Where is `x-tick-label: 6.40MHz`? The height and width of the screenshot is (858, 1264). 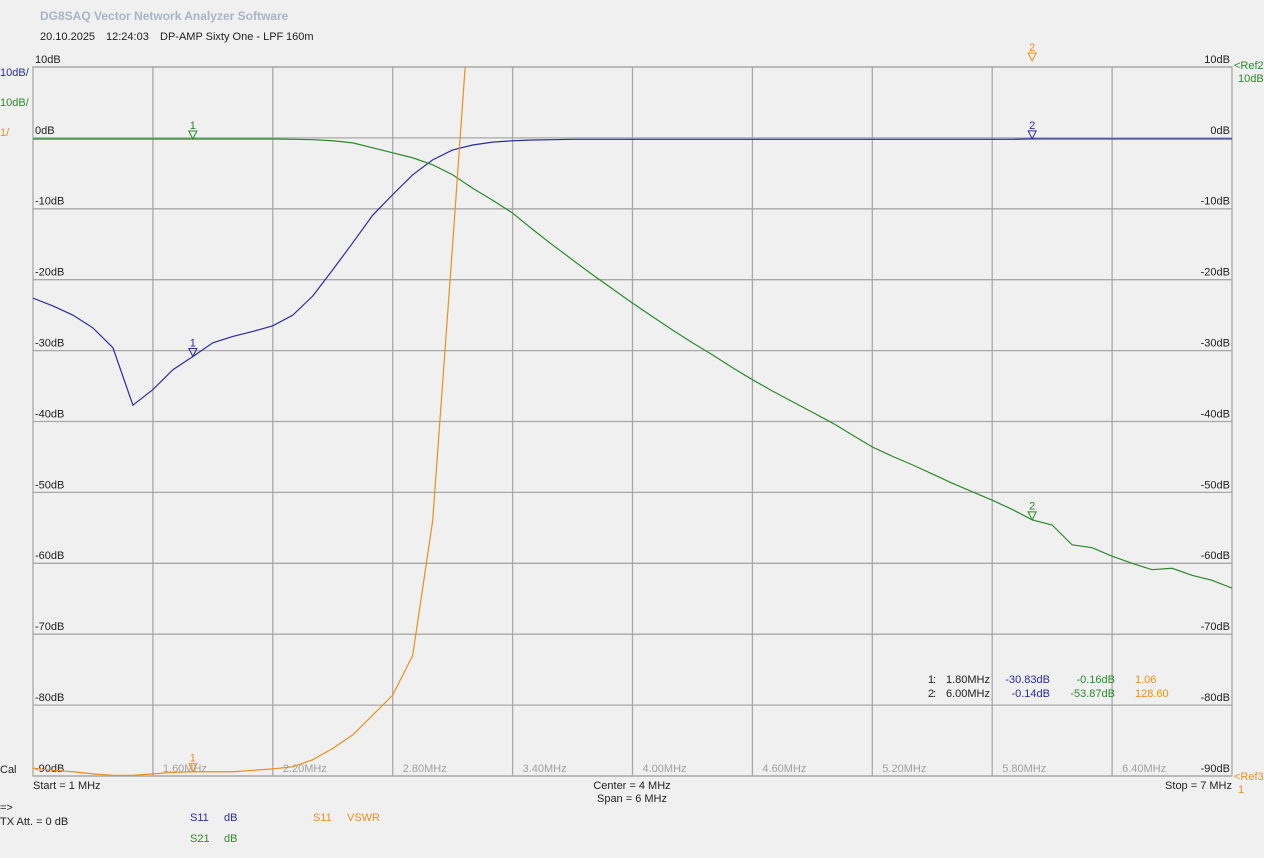 x-tick-label: 6.40MHz is located at coordinates (1144, 769).